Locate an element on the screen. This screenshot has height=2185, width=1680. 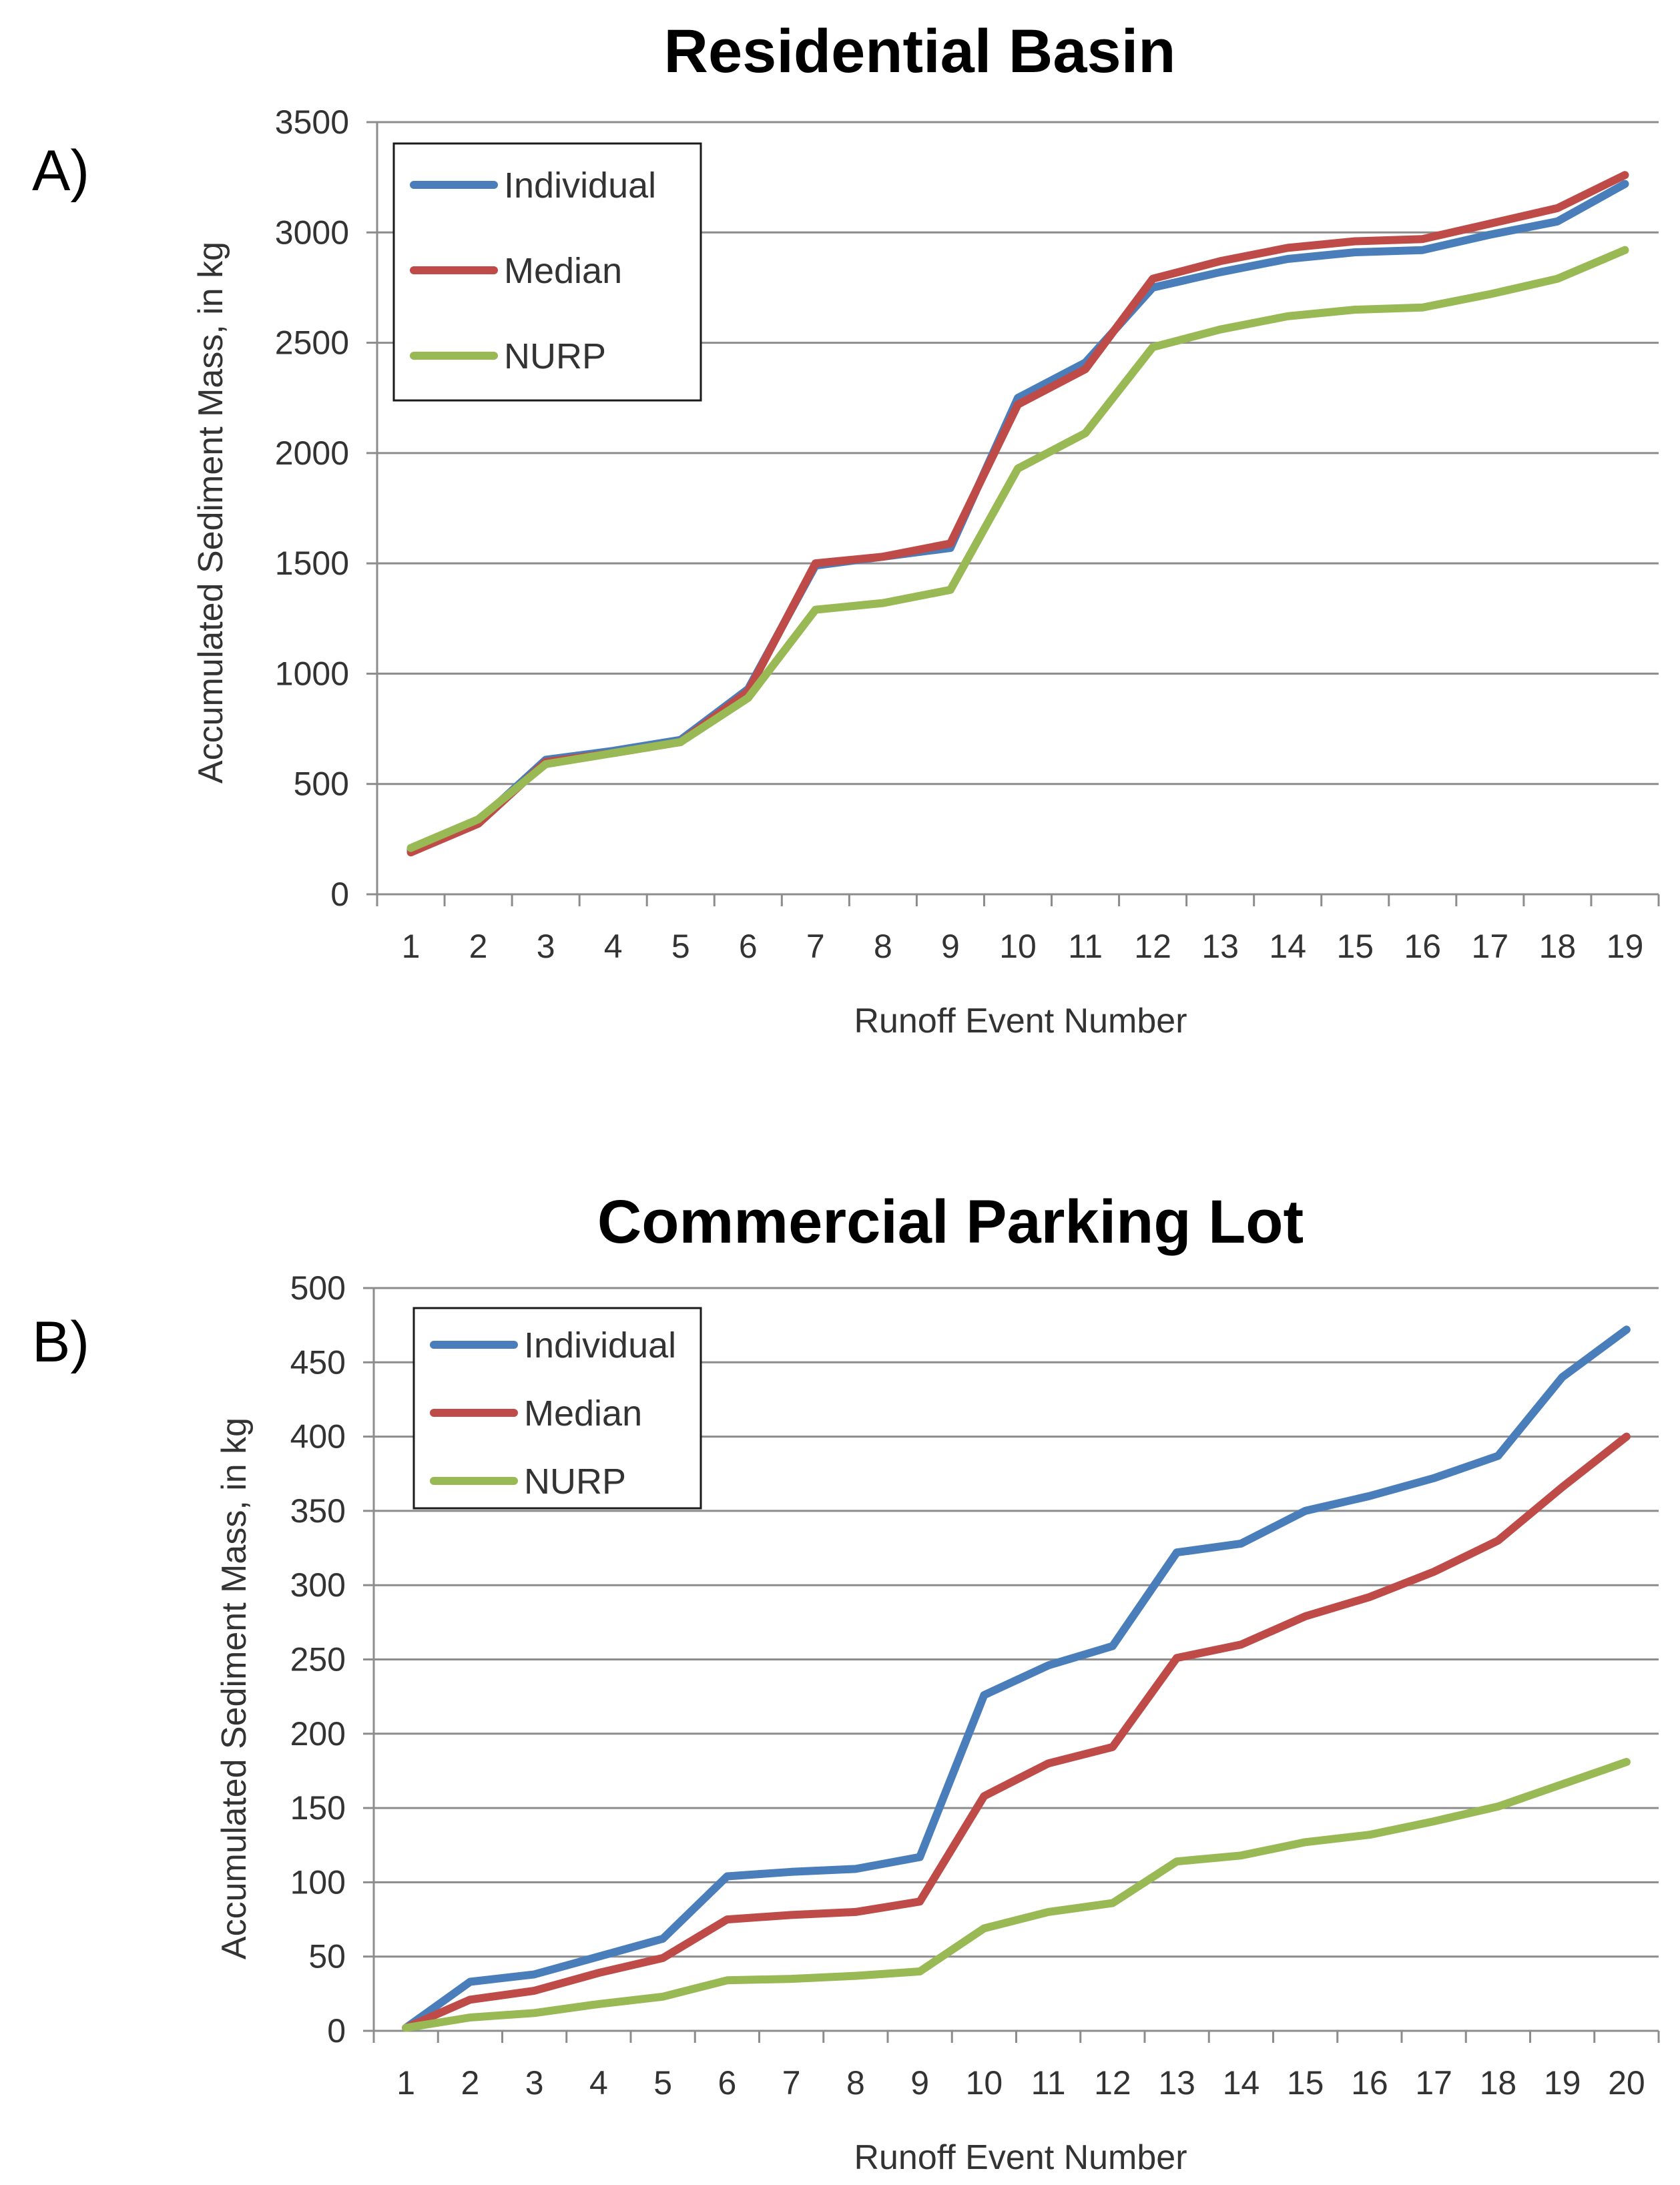
series-line-nurp is located at coordinates (1017, 1895).